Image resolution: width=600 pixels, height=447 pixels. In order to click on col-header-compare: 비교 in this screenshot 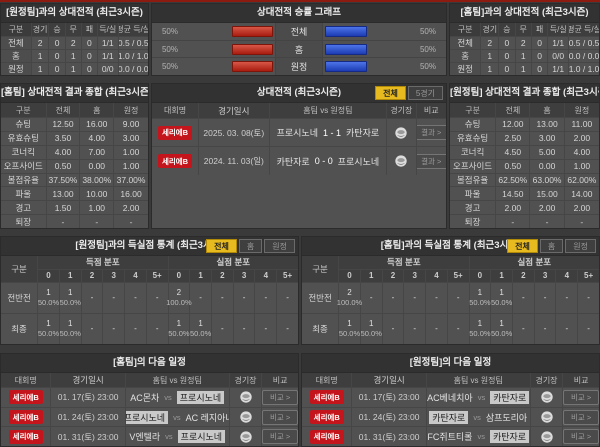, I will do `click(431, 110)`.